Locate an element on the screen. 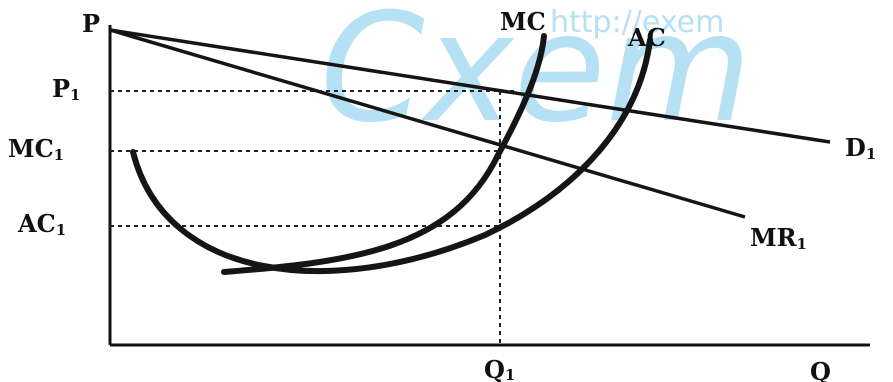 Image resolution: width=893 pixels, height=382 pixels. ac-curve-label: AC is located at coordinates (646, 37).